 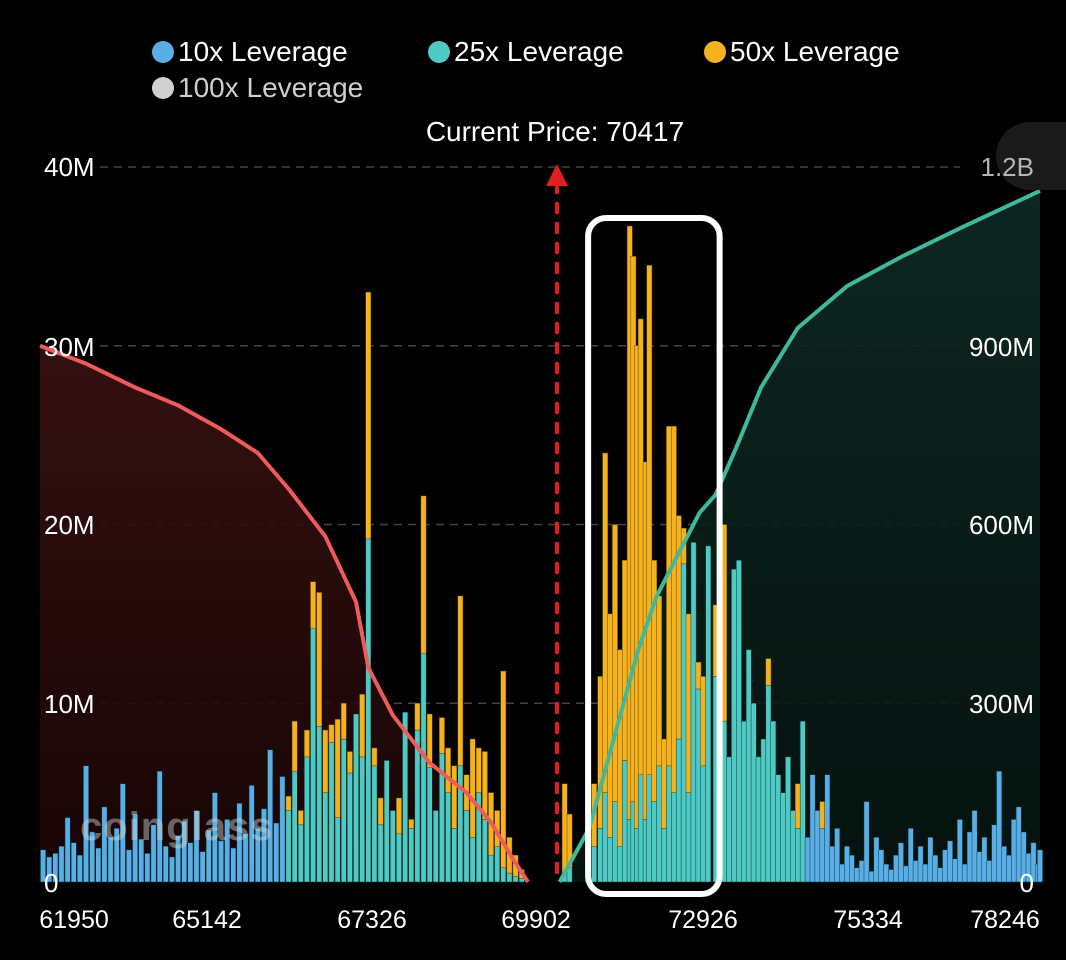 What do you see at coordinates (163, 52) in the screenshot?
I see `legend-10x-dot` at bounding box center [163, 52].